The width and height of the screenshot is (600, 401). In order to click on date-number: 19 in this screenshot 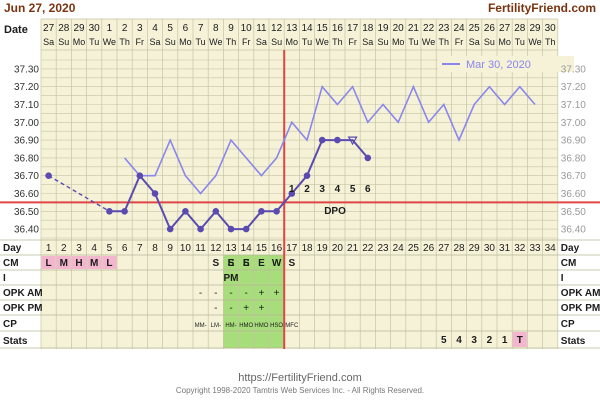, I will do `click(383, 28)`.